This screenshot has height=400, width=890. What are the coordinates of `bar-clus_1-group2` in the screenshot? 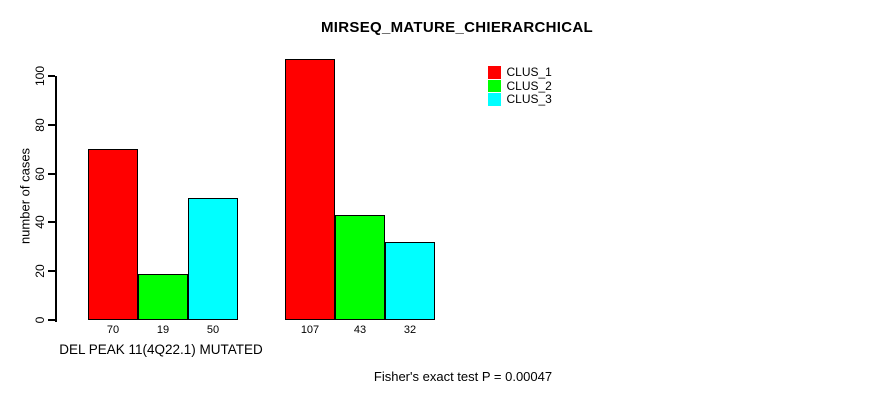 It's located at (310, 189).